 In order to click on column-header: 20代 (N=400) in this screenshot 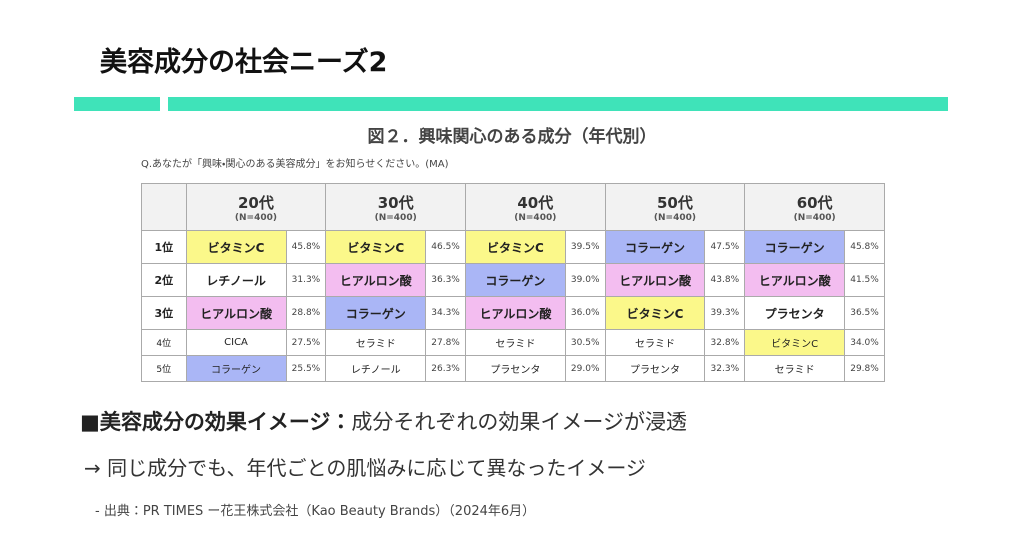, I will do `click(256, 207)`.